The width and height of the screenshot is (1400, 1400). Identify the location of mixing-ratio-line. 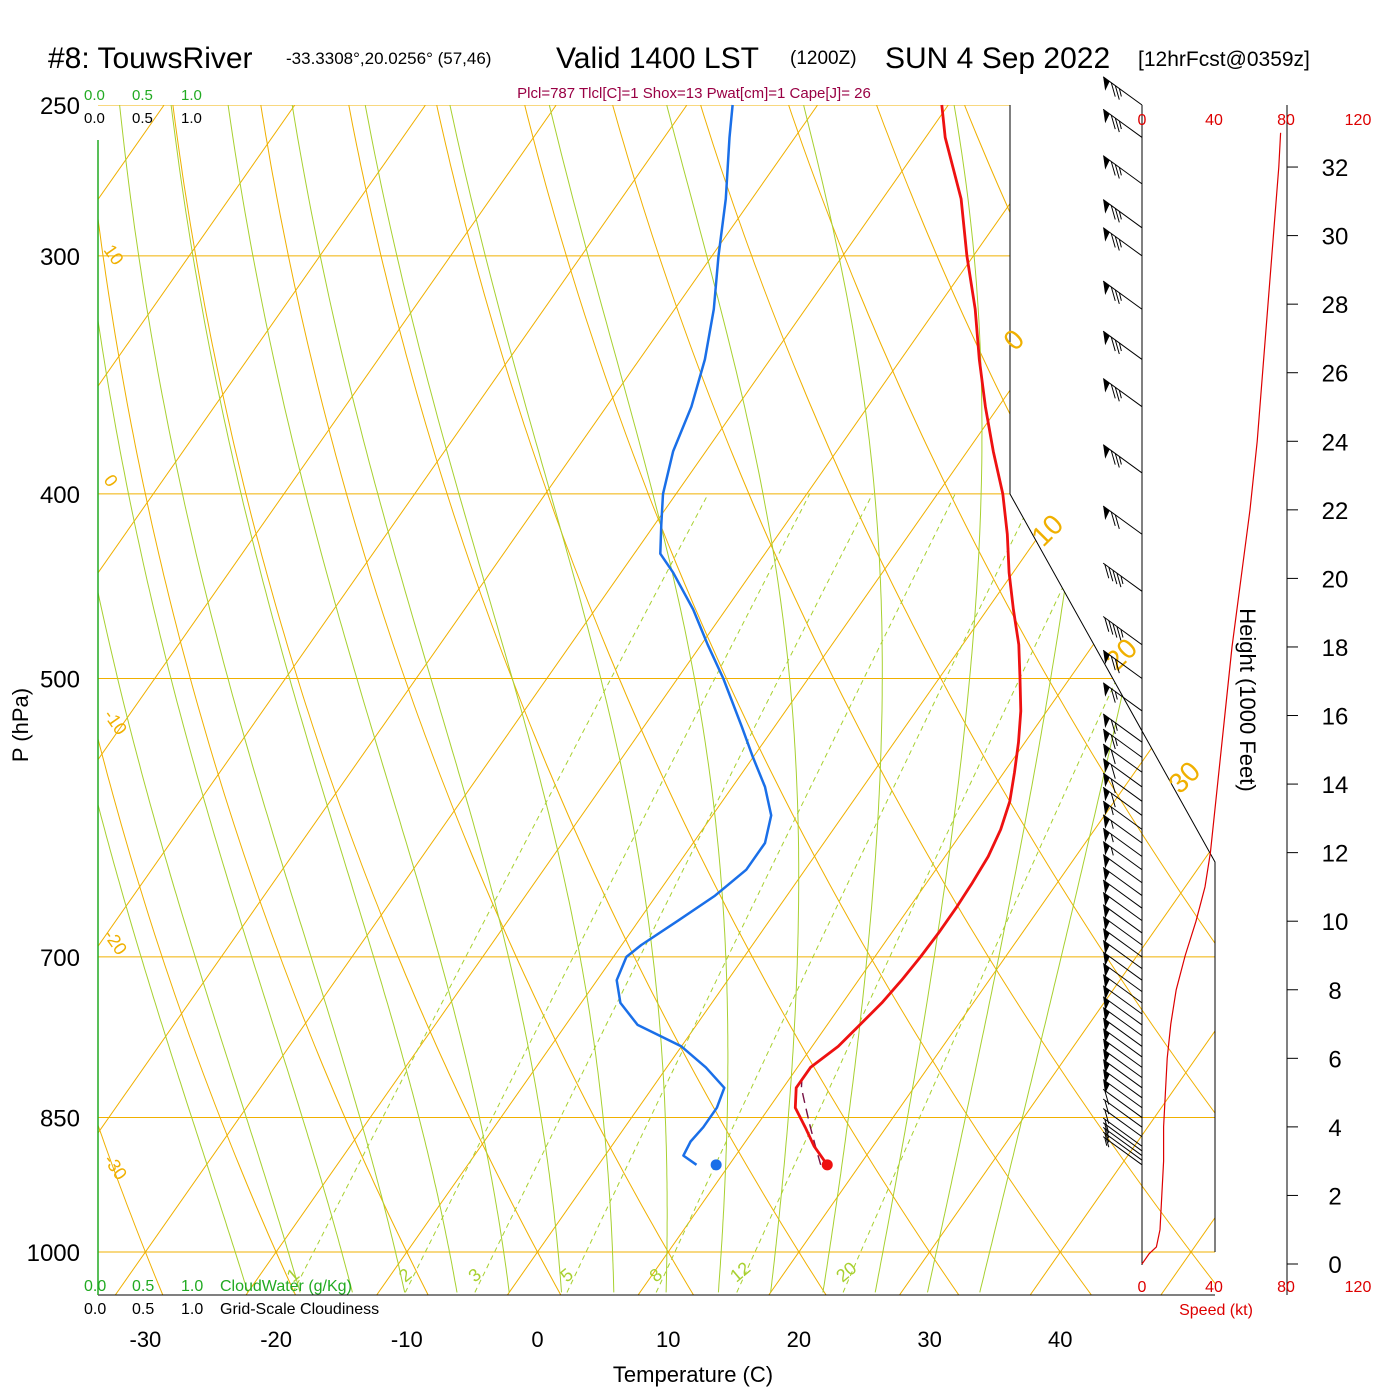
(1022, 893).